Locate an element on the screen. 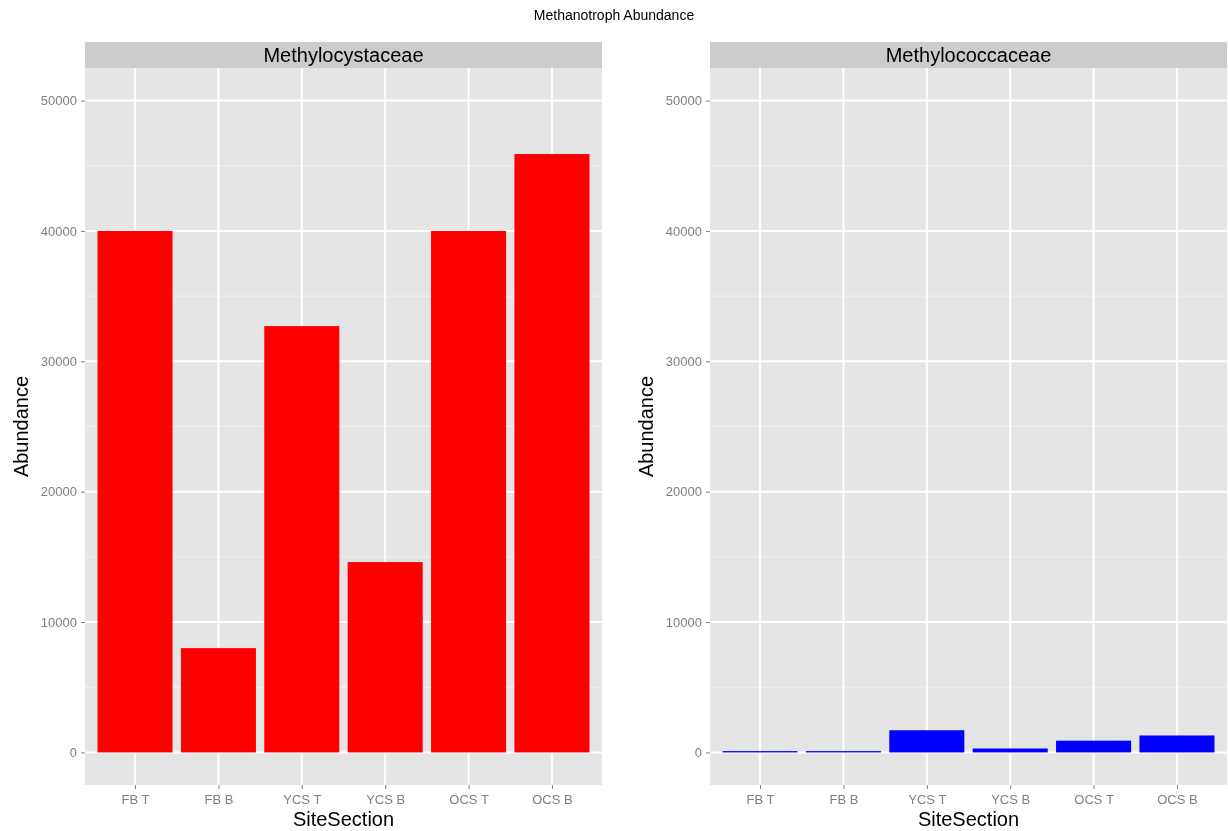  chart-subtitle: Methylocystaceae is located at coordinates (343, 55).